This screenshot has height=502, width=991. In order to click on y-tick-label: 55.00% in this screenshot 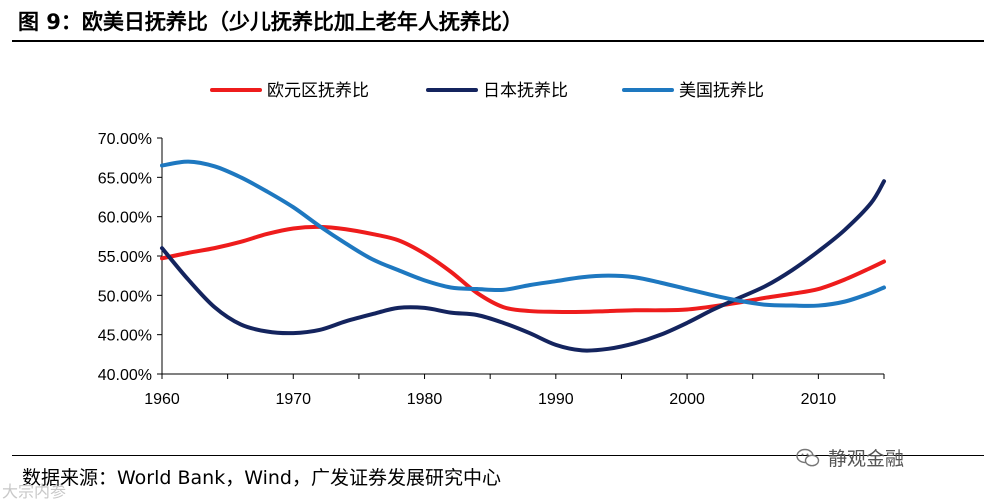, I will do `click(125, 257)`.